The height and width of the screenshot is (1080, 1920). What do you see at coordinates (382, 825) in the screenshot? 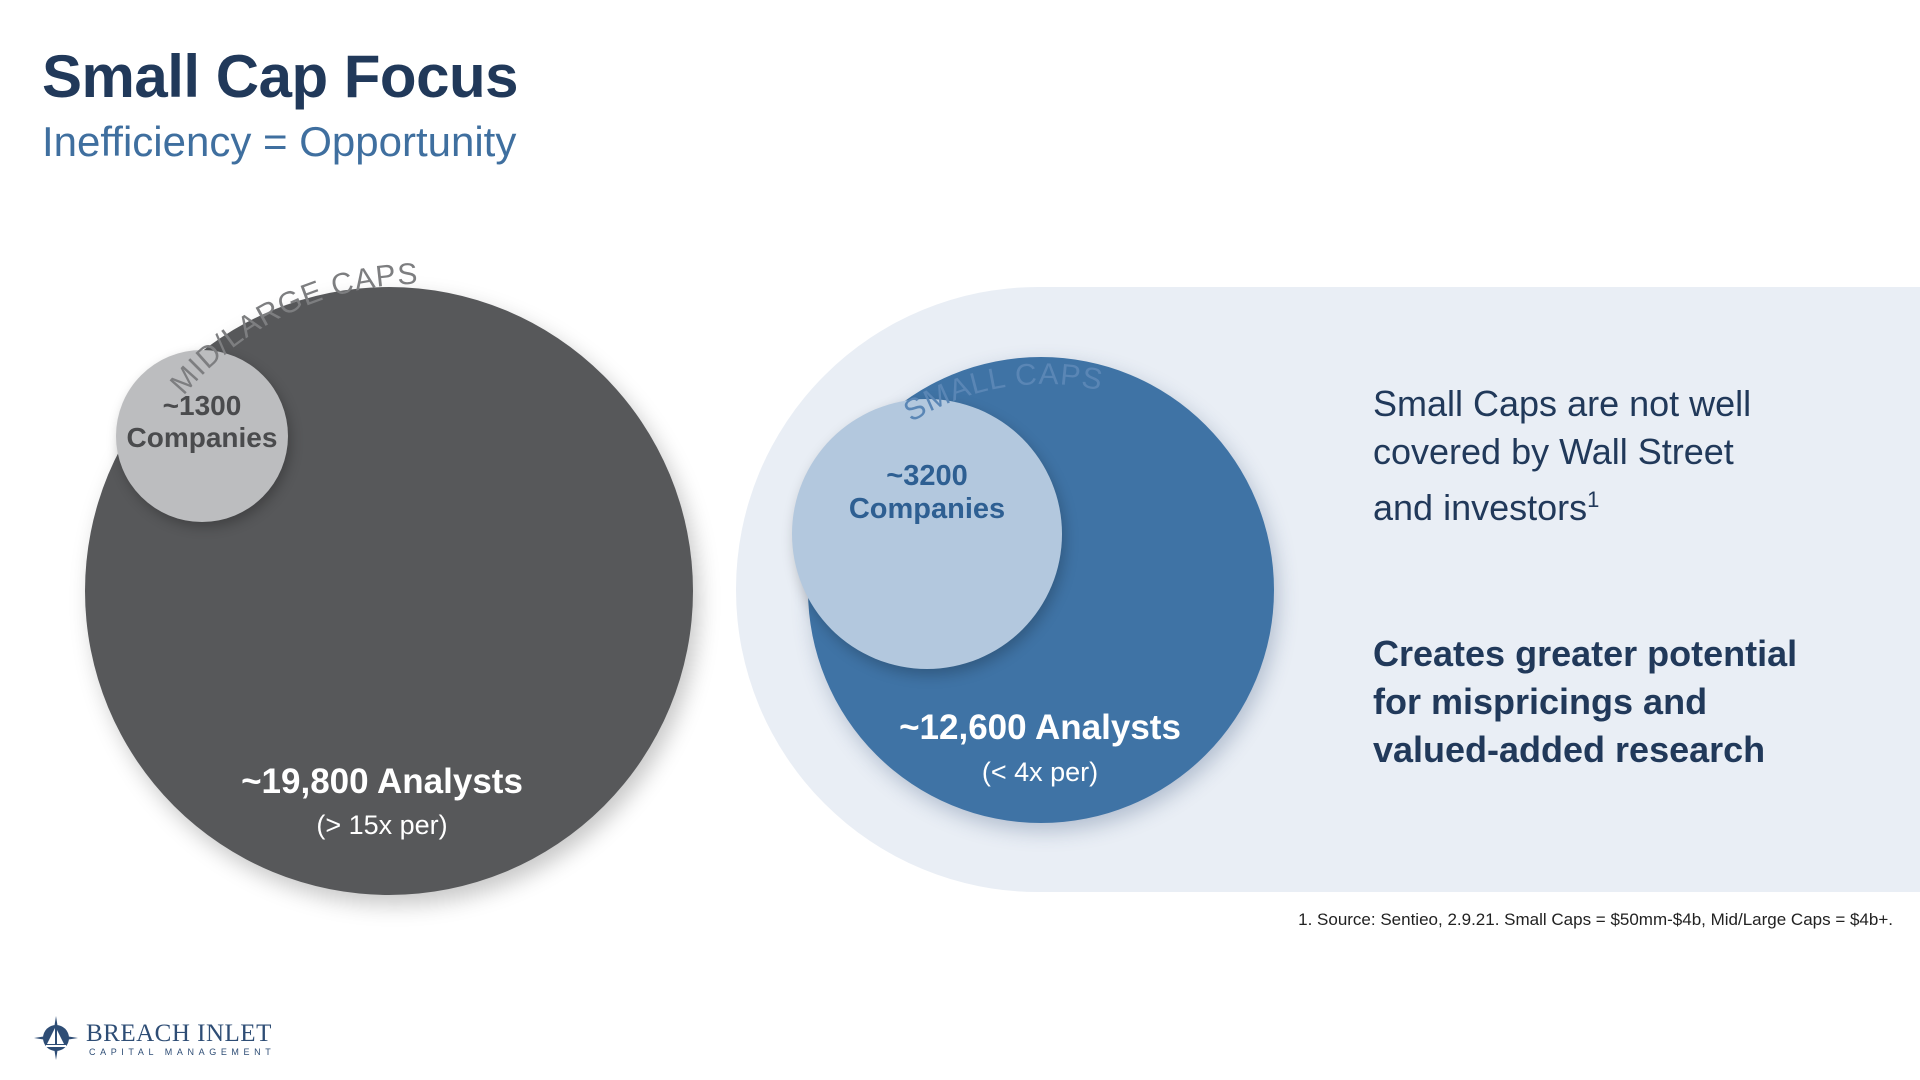
I see `mid-large-ratio: (> 15x per)` at bounding box center [382, 825].